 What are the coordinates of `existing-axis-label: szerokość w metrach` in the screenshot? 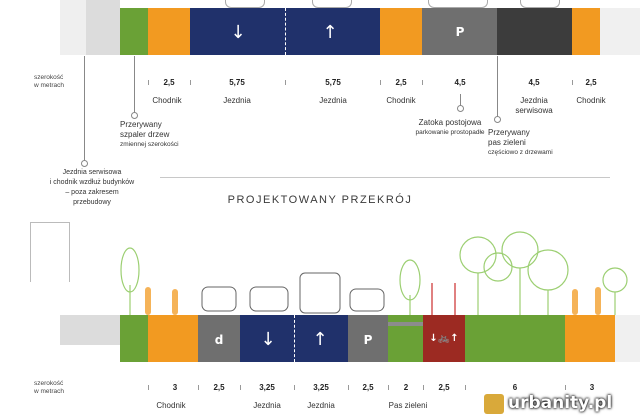 It's located at (49, 81).